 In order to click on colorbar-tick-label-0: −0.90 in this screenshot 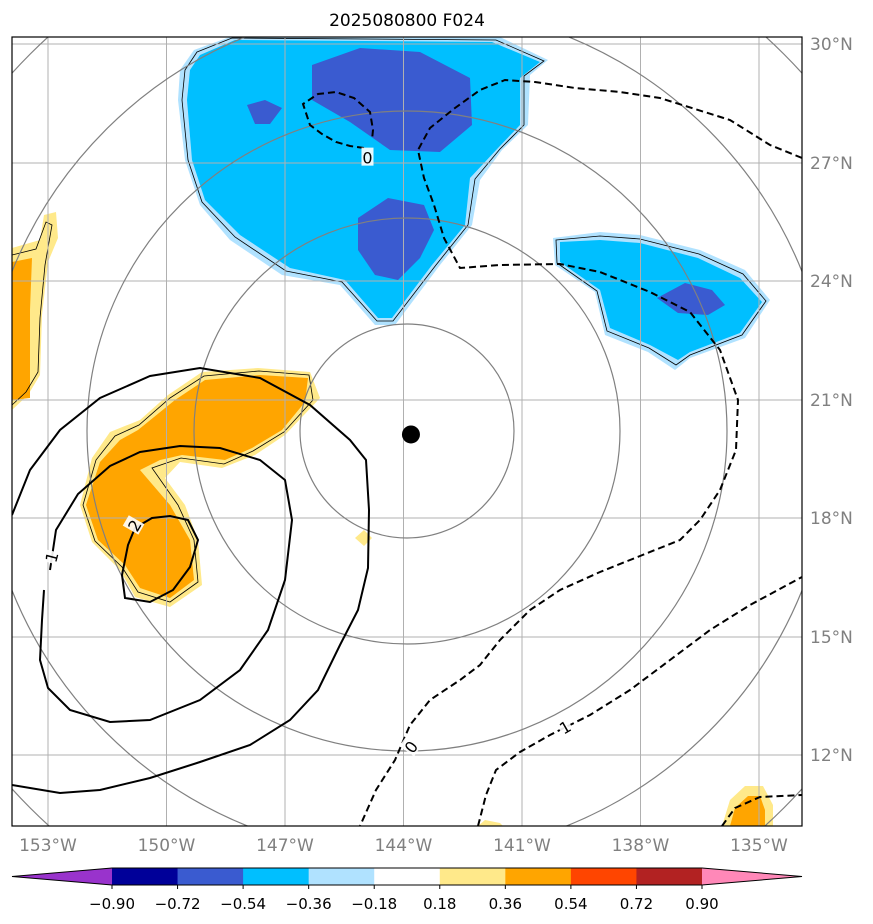, I will do `click(112, 904)`.